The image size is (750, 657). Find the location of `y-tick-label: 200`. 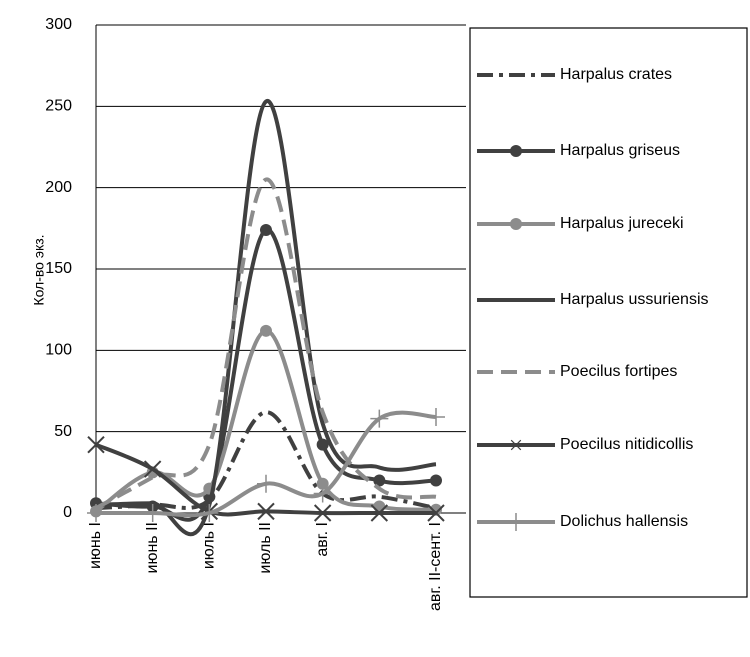

y-tick-label: 200 is located at coordinates (58, 187).